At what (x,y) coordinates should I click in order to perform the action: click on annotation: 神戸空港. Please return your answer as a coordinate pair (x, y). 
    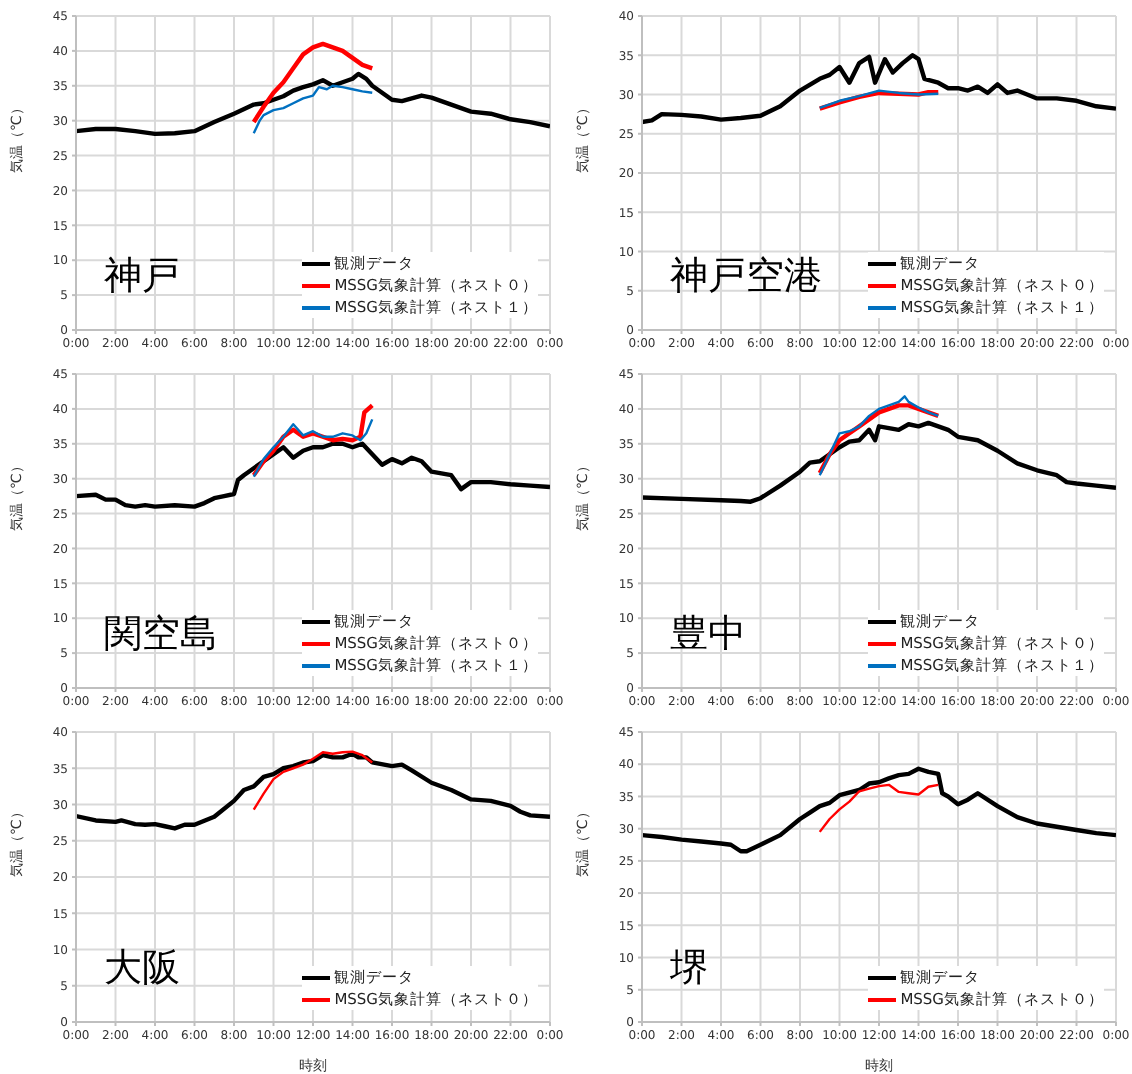
    Looking at the image, I should click on (746, 277).